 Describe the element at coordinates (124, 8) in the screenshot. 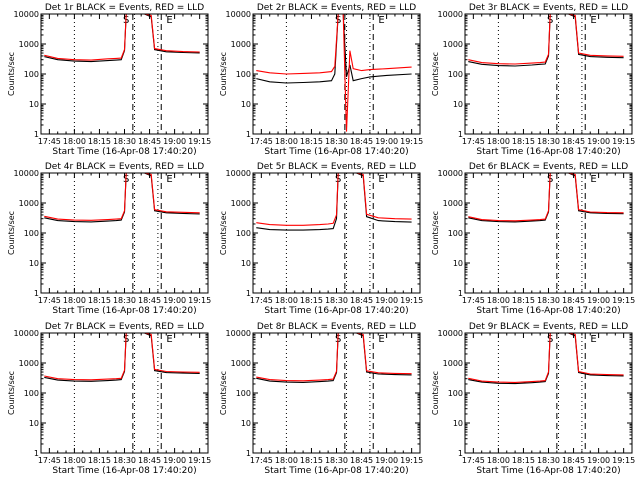

I see `chart-title: Det 1r BLACK = Events, RED = LLD` at that location.